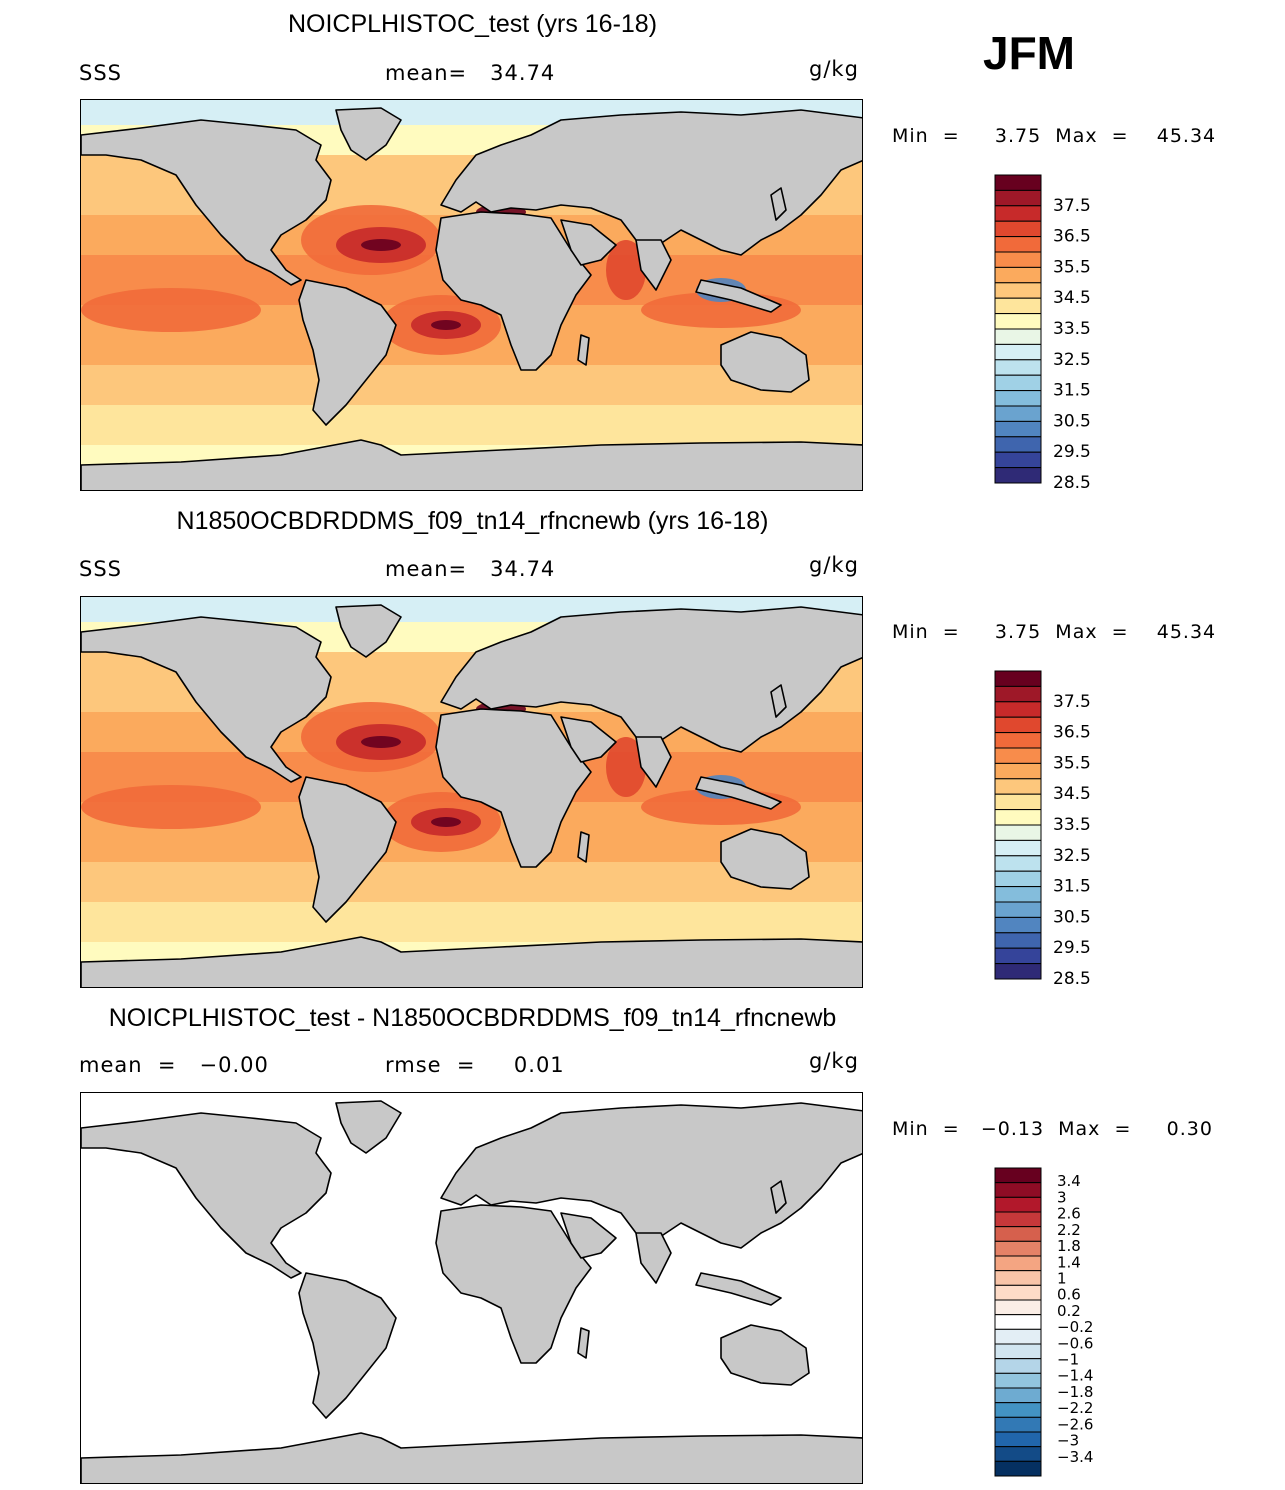  What do you see at coordinates (1072, 794) in the screenshot?
I see `colorbar-tick-label: 34.5` at bounding box center [1072, 794].